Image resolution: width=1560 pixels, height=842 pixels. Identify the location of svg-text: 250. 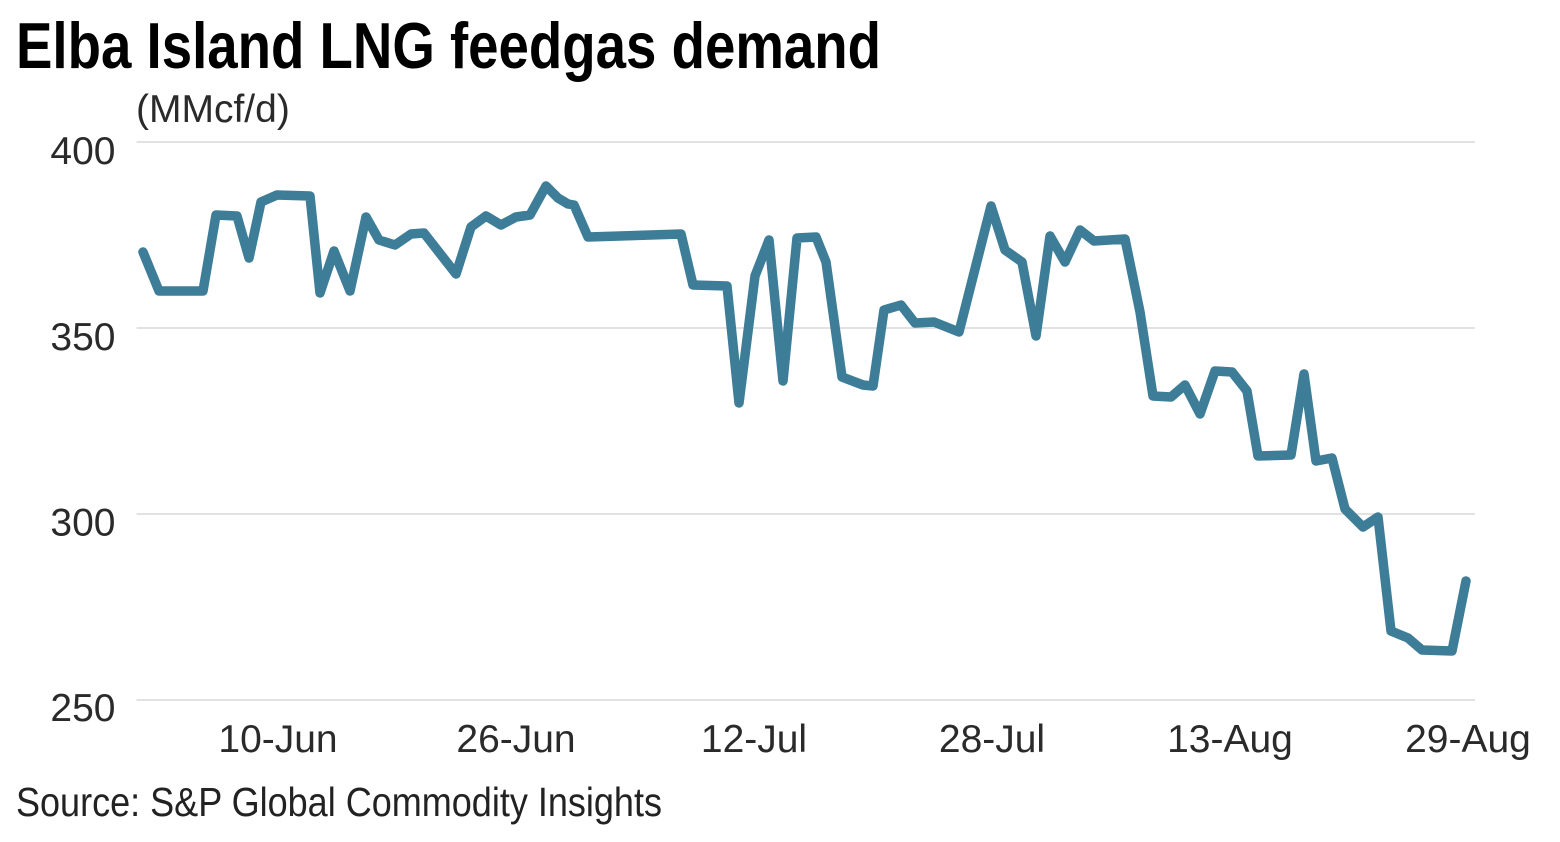
(82, 708).